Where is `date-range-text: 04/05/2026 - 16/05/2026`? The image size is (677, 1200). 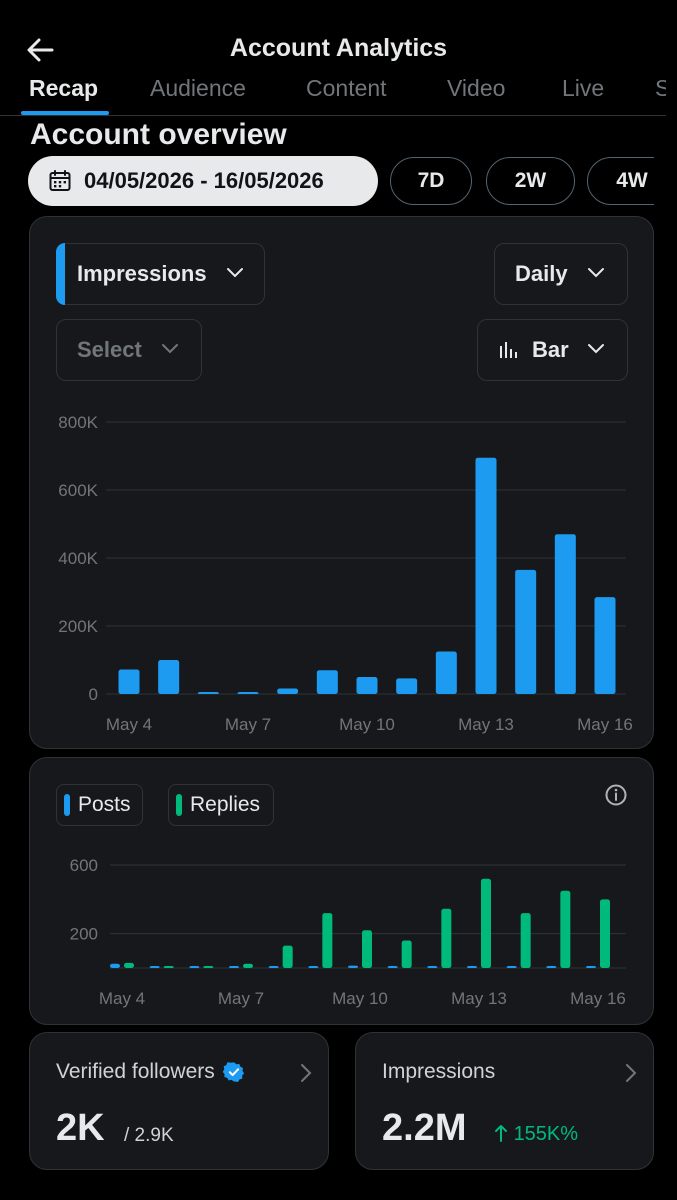 date-range-text: 04/05/2026 - 16/05/2026 is located at coordinates (204, 180).